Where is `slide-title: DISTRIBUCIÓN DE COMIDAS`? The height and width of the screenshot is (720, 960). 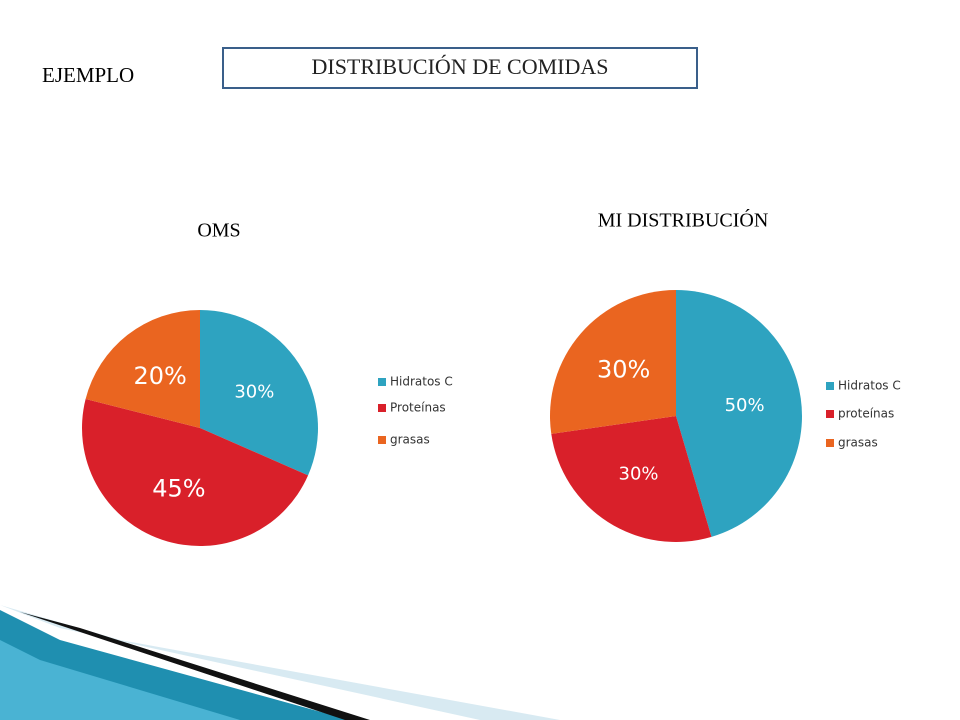 slide-title: DISTRIBUCIÓN DE COMIDAS is located at coordinates (459, 66).